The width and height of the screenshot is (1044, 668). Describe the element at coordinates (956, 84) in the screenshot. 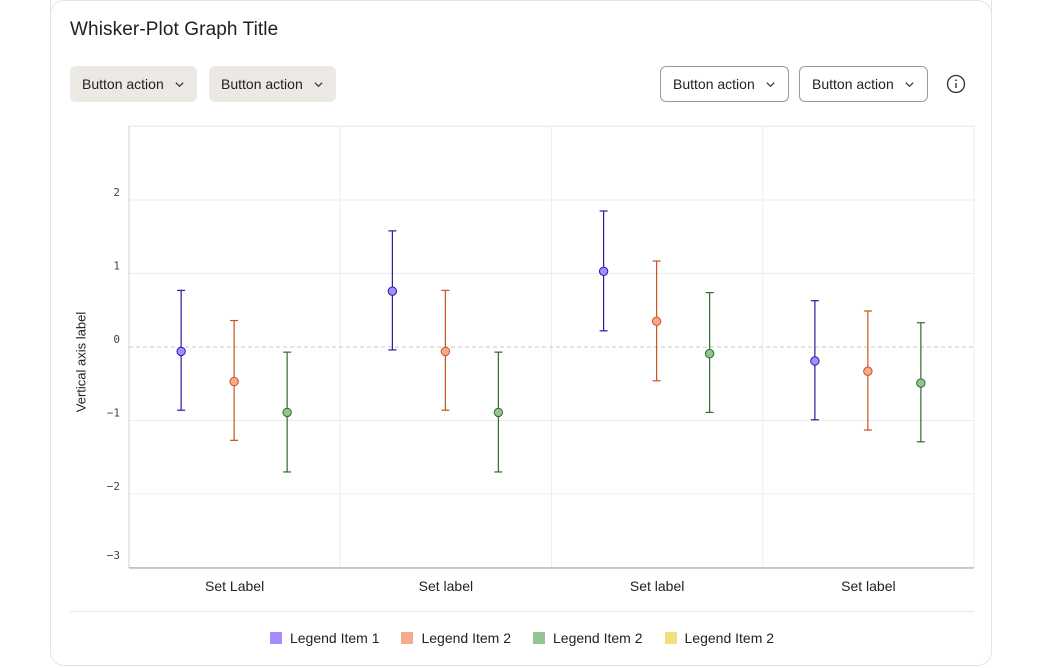

I see `info-icon` at that location.